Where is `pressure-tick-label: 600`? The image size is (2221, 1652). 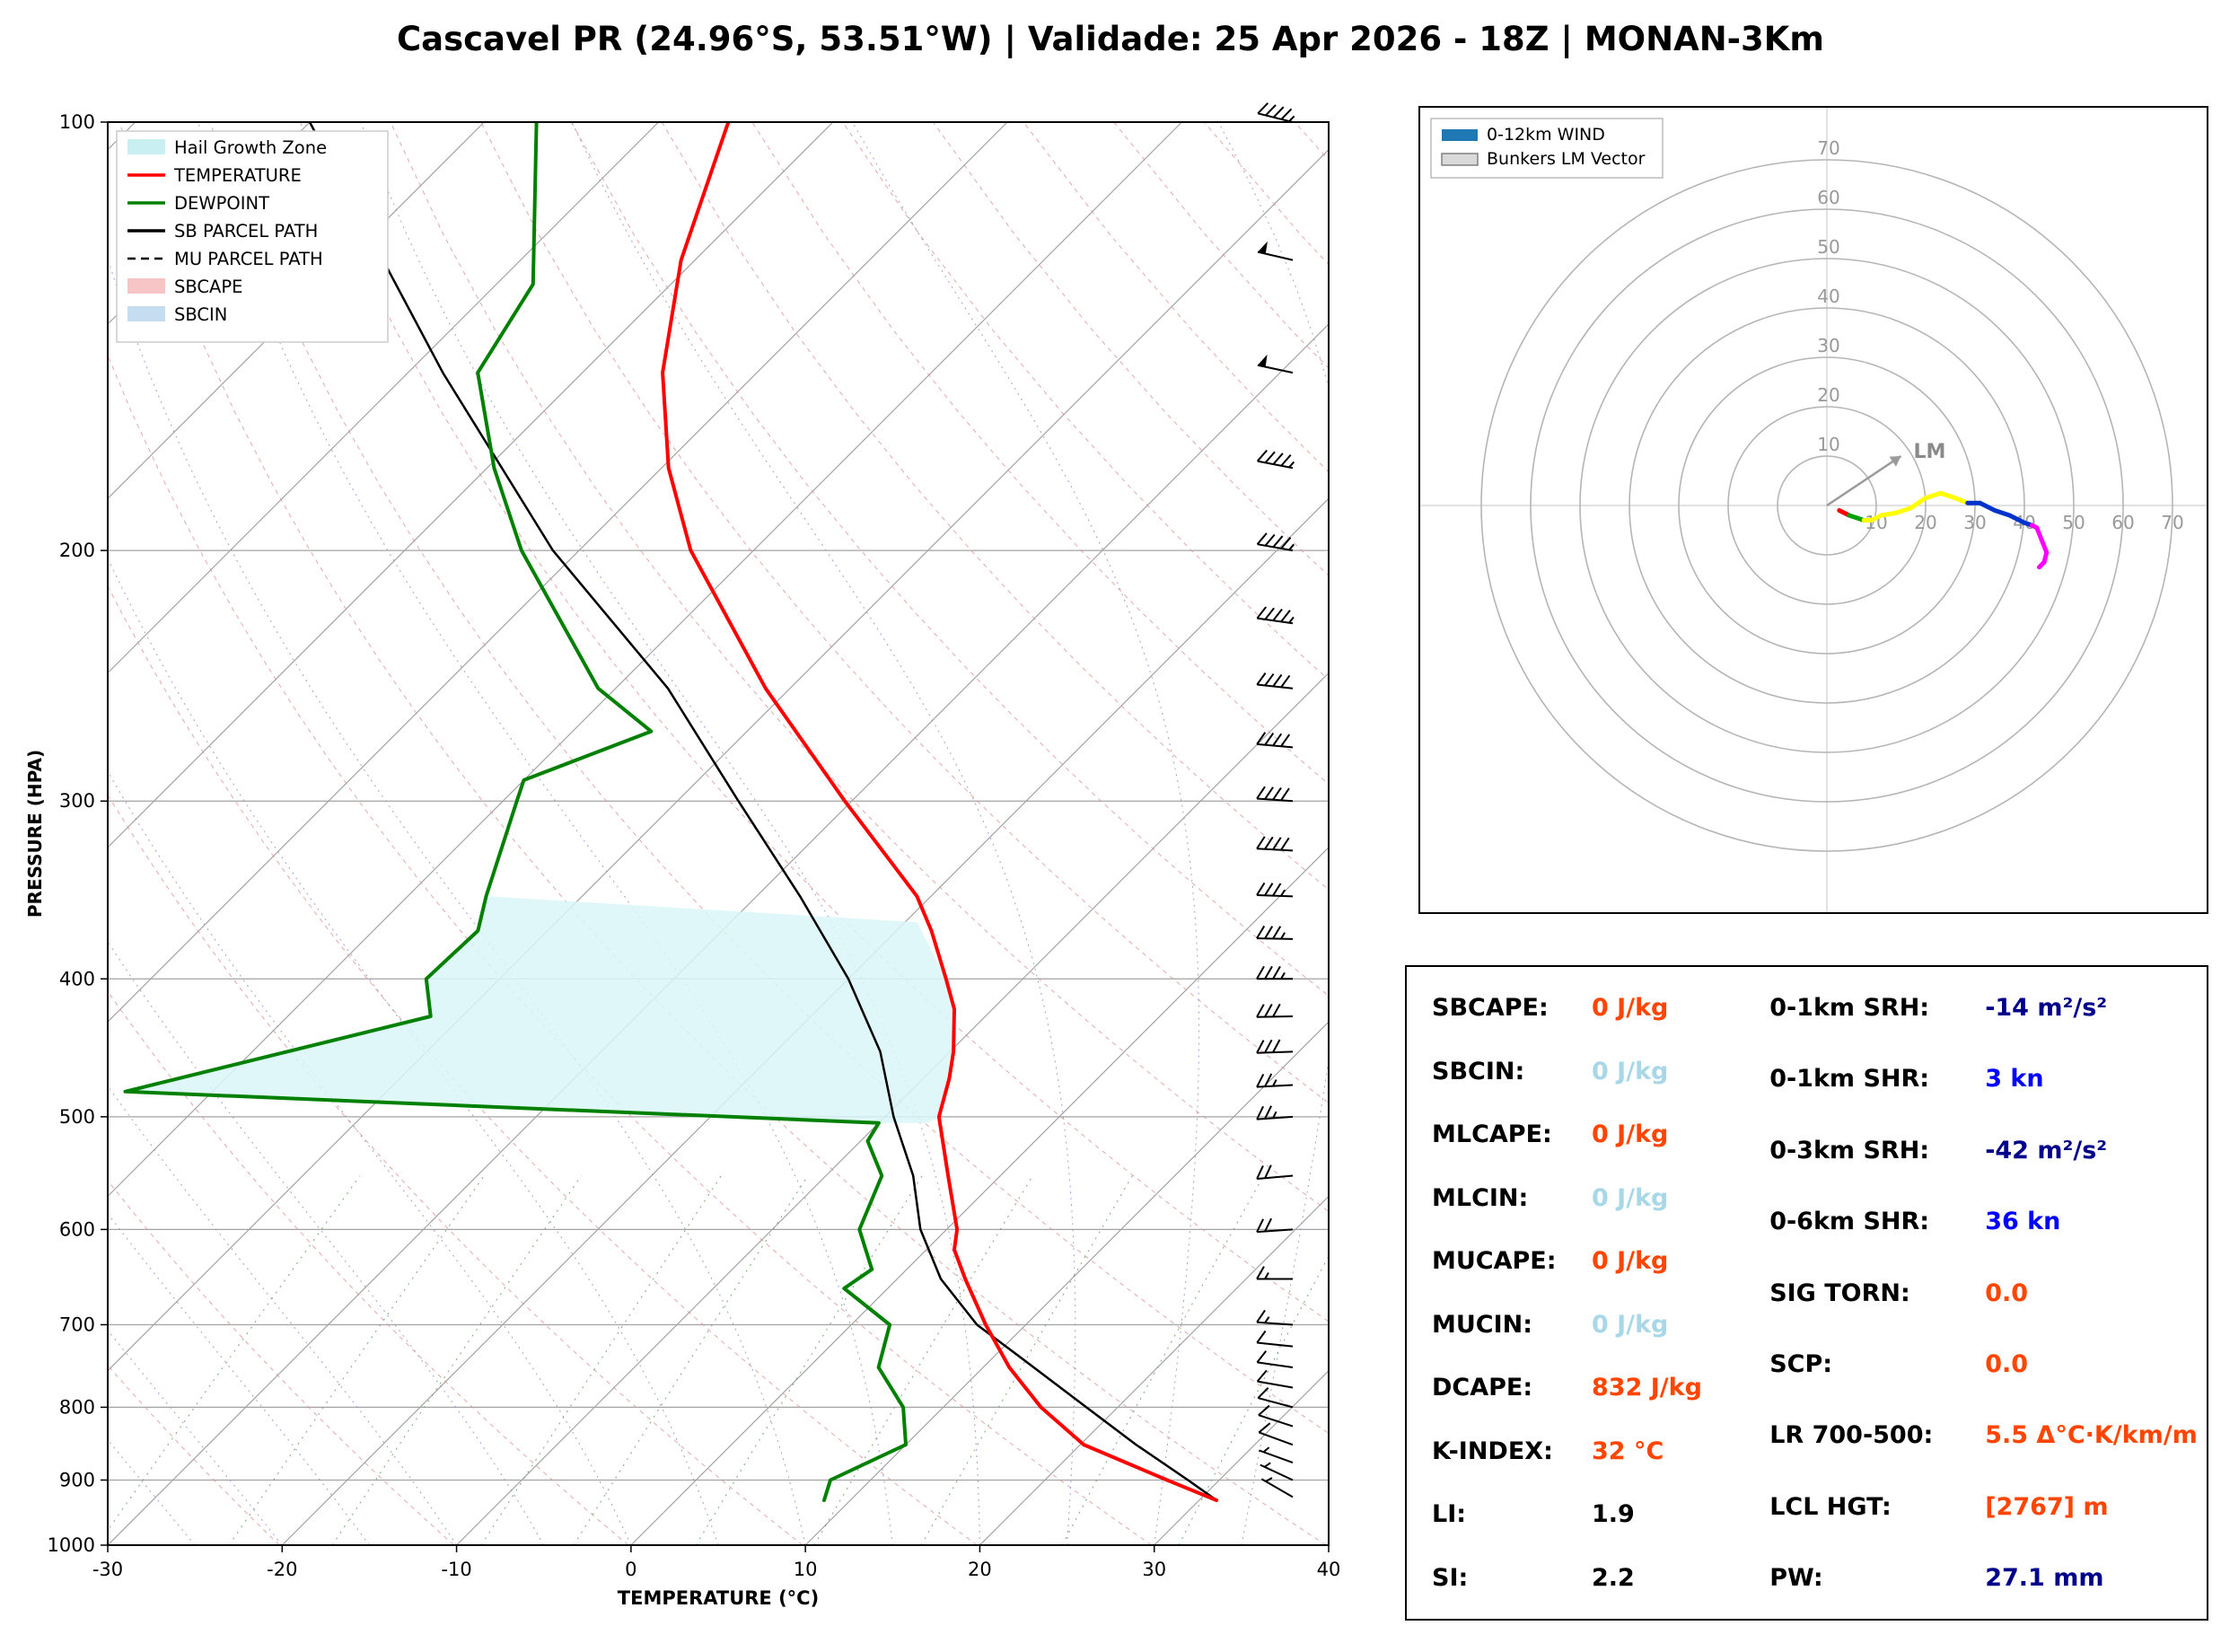
pressure-tick-label: 600 is located at coordinates (77, 1229).